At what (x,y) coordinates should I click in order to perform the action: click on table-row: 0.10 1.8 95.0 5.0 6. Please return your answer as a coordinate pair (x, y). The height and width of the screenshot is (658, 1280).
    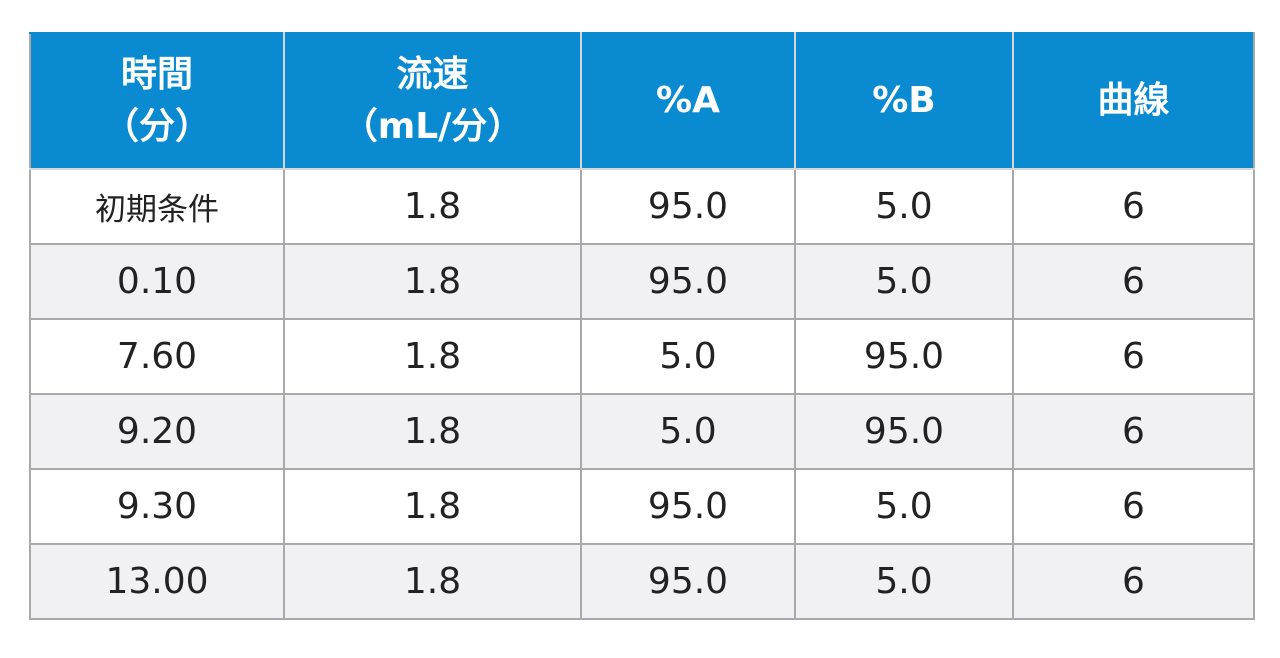
    Looking at the image, I should click on (642, 281).